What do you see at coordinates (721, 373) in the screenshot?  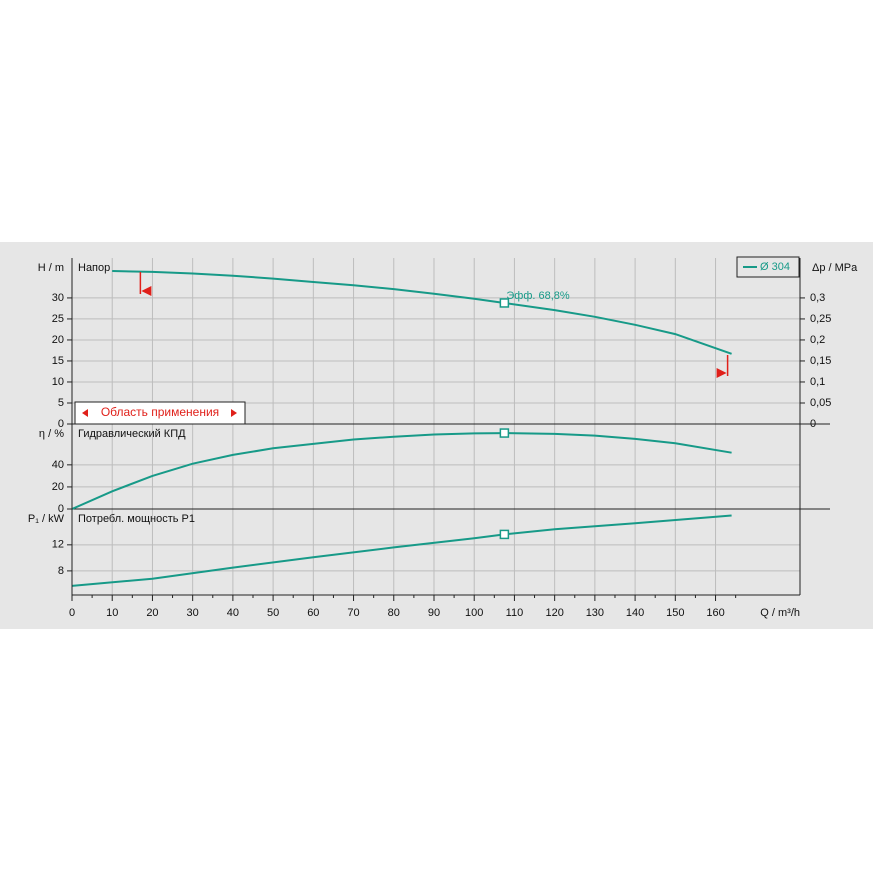 I see `range-end-arrow` at bounding box center [721, 373].